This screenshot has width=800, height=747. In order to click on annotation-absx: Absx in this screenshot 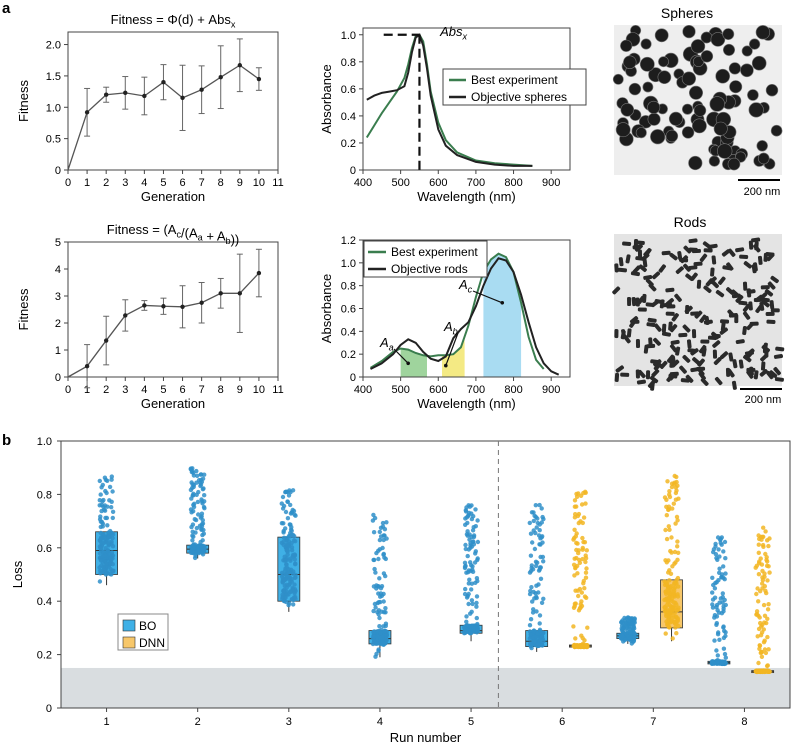, I will do `click(453, 32)`.